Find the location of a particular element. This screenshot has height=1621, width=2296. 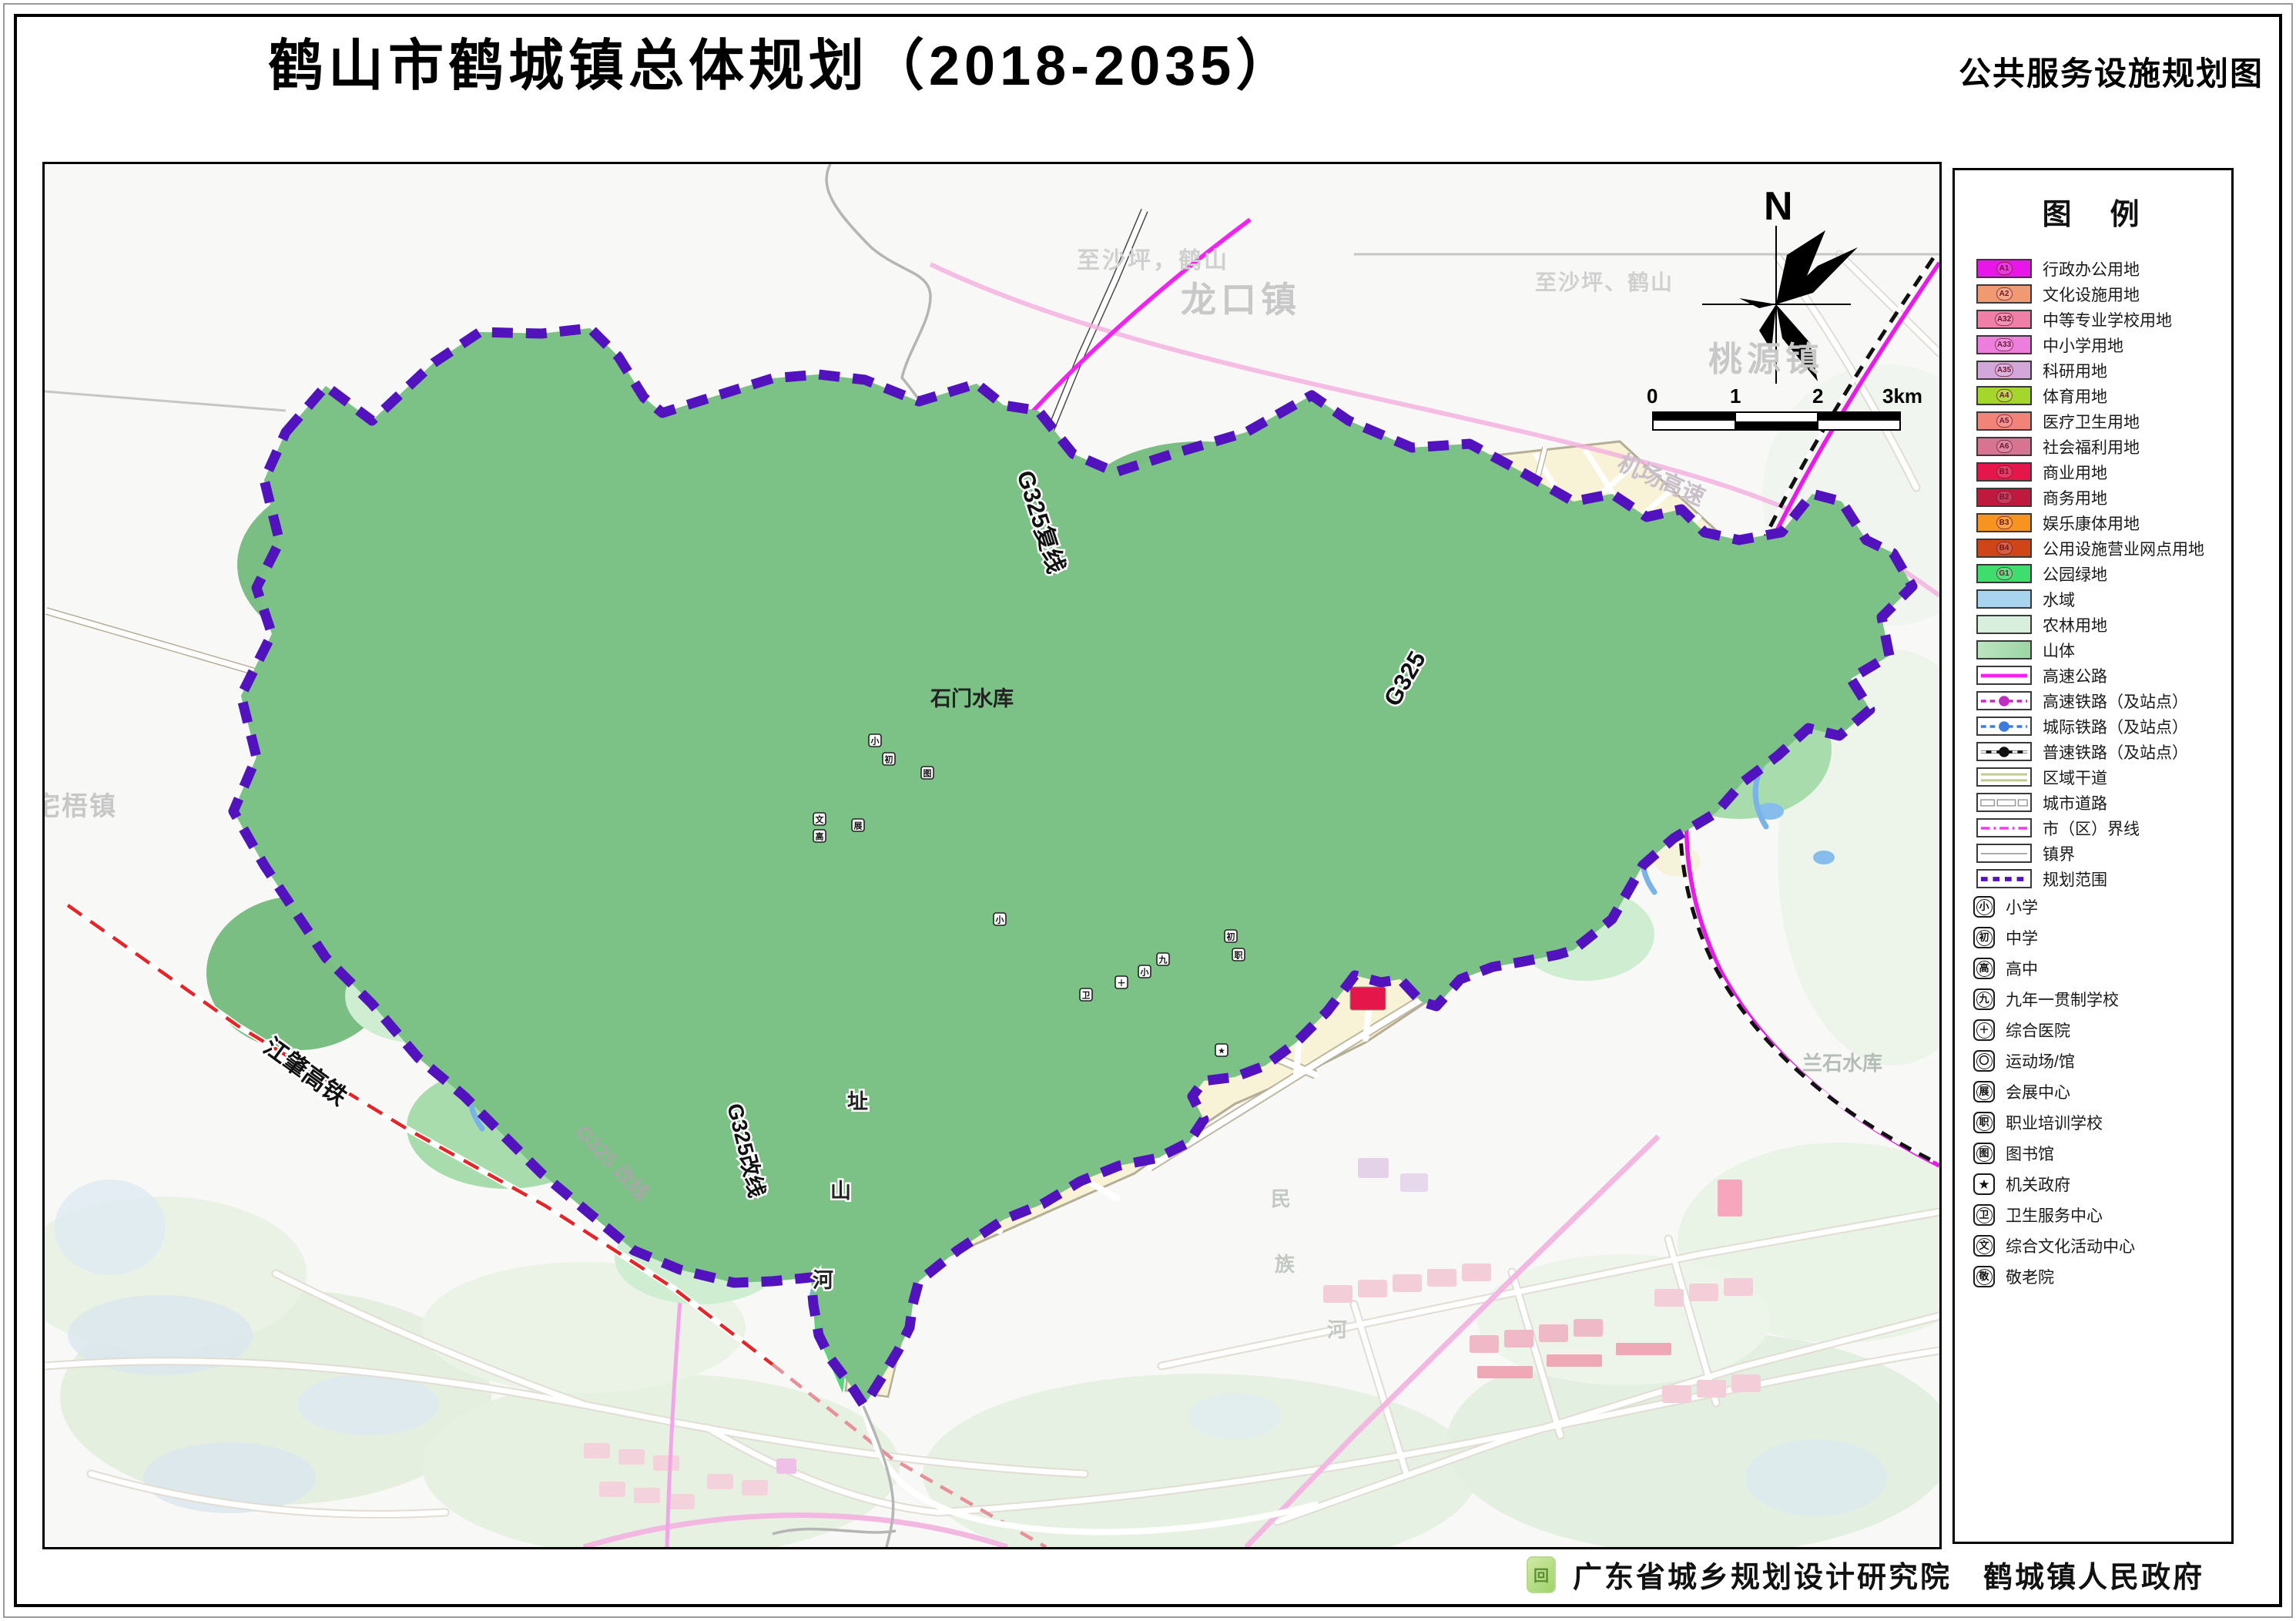

landuse-swatch: A35 is located at coordinates (2004, 370).